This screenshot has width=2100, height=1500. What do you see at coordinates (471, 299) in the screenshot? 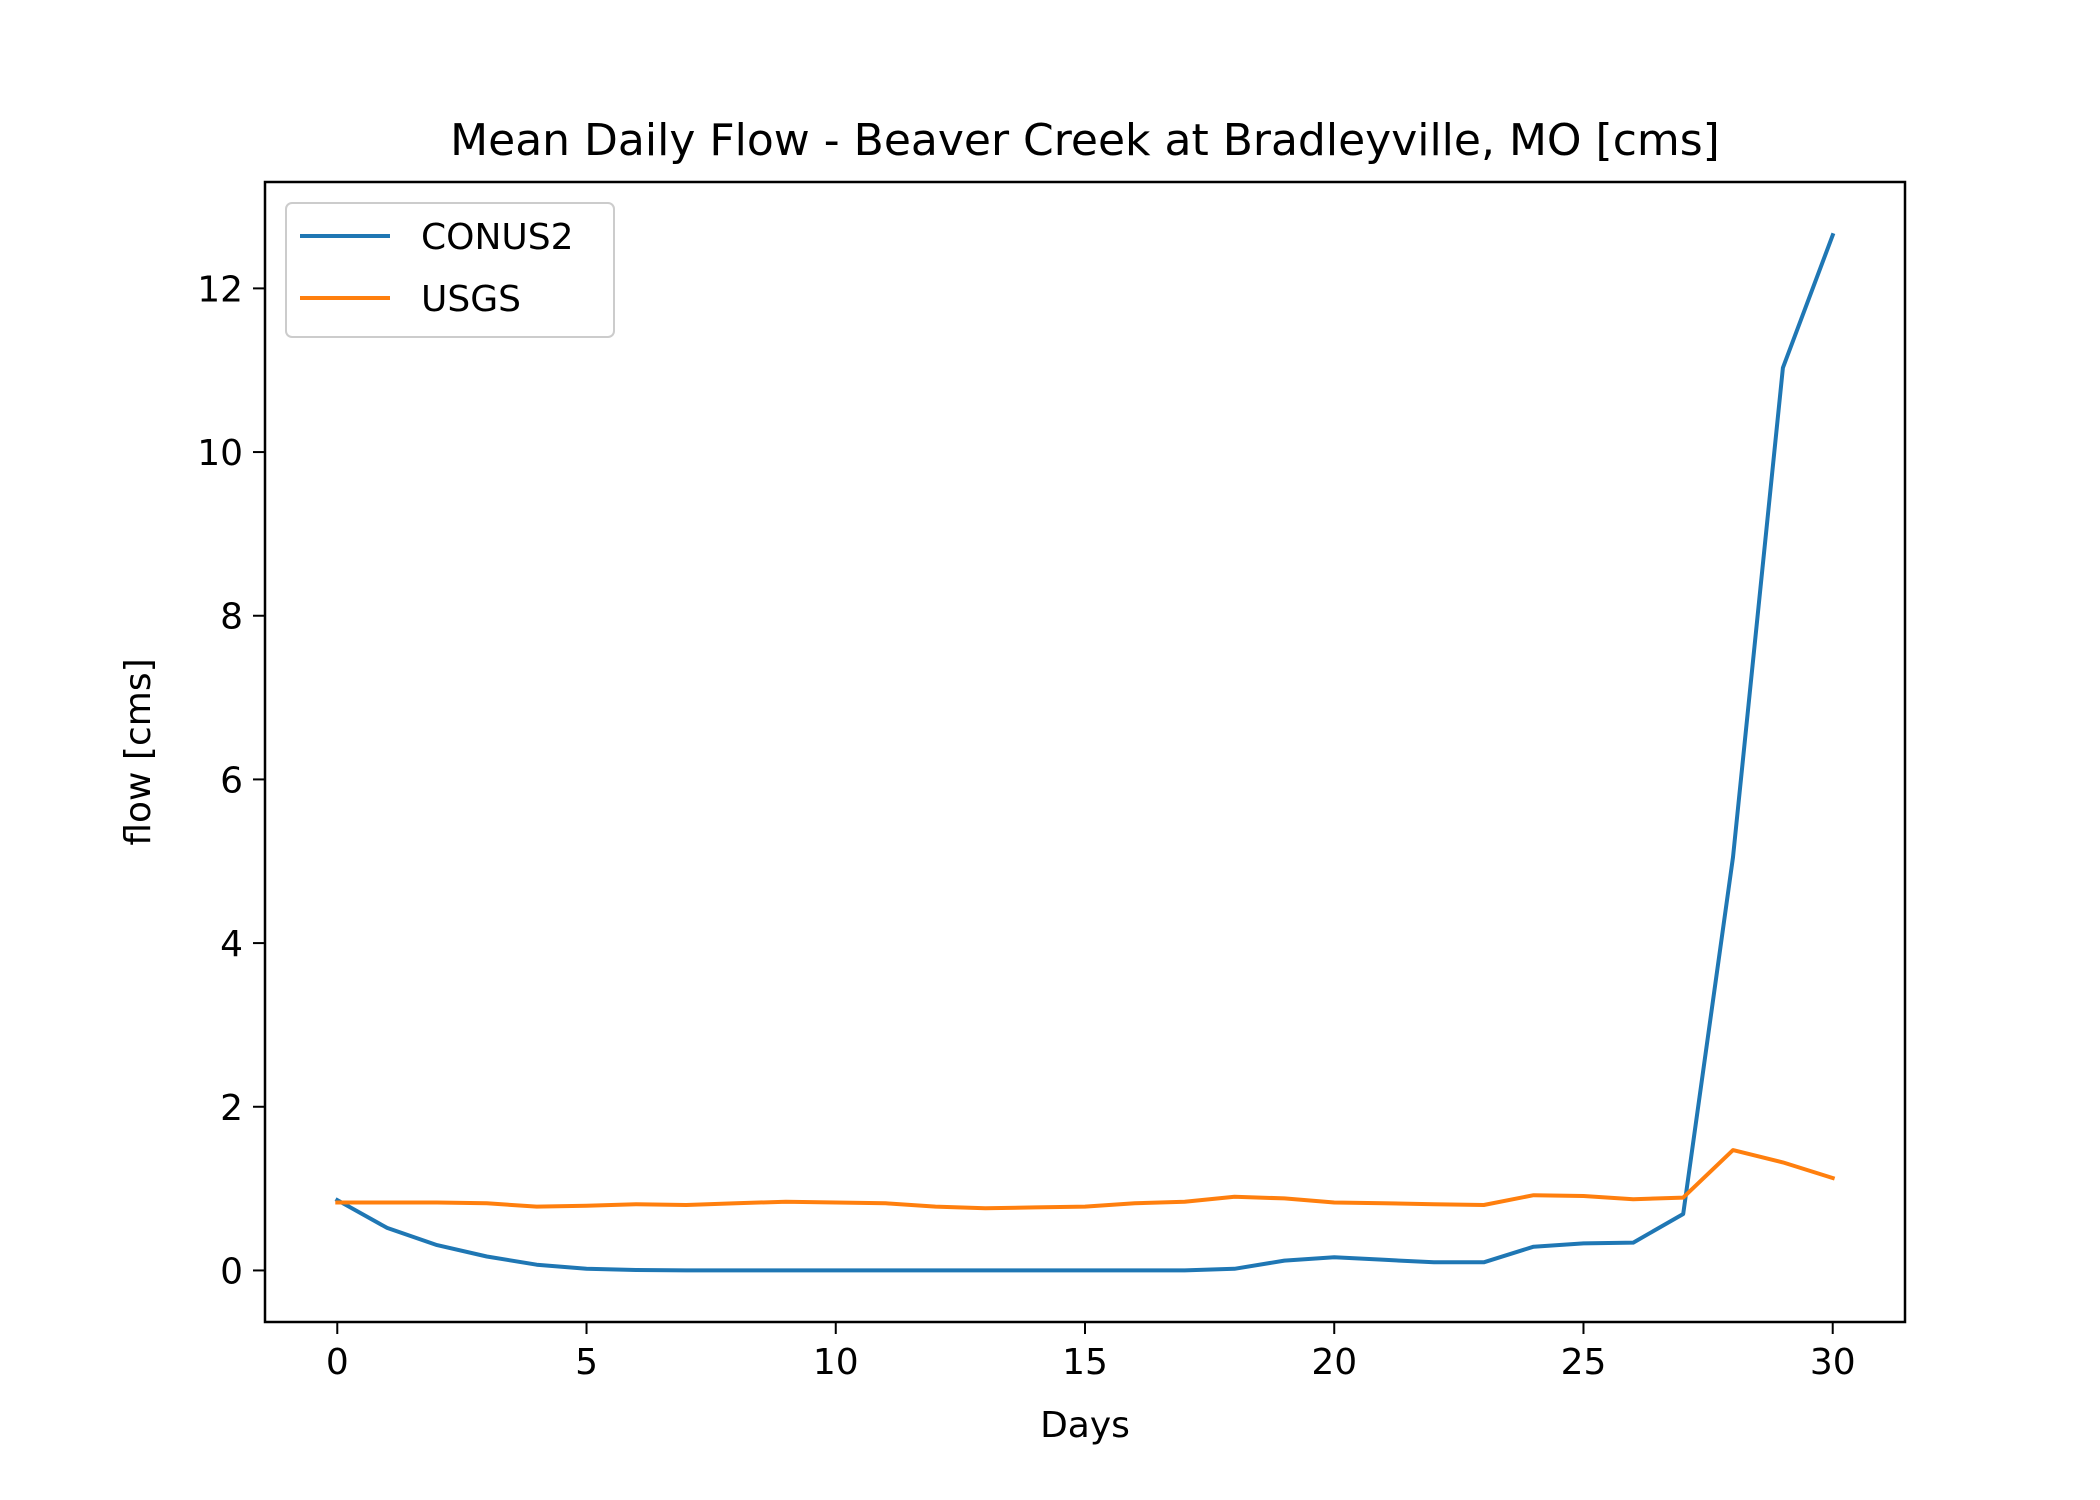
I see `legend-label-usgs: USGS` at bounding box center [471, 299].